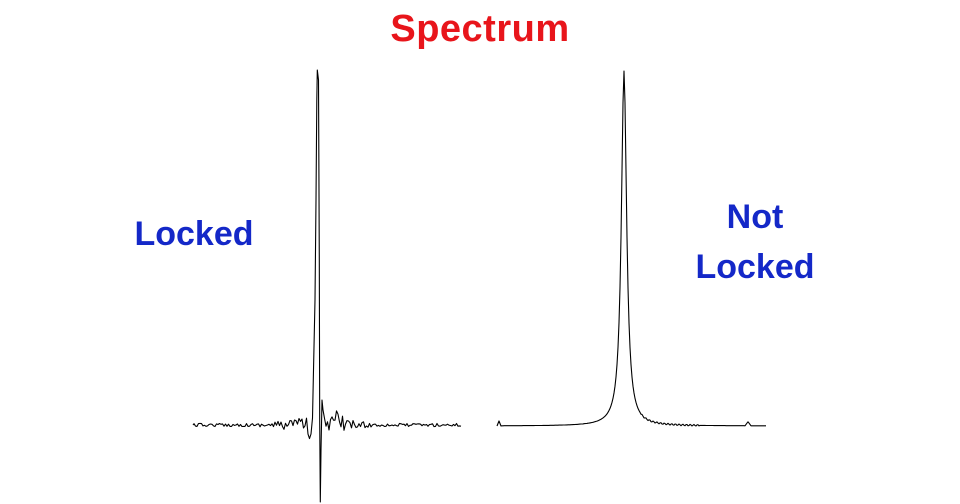 This screenshot has height=504, width=960. What do you see at coordinates (755, 217) in the screenshot?
I see `not-locked-label-line-1: Not` at bounding box center [755, 217].